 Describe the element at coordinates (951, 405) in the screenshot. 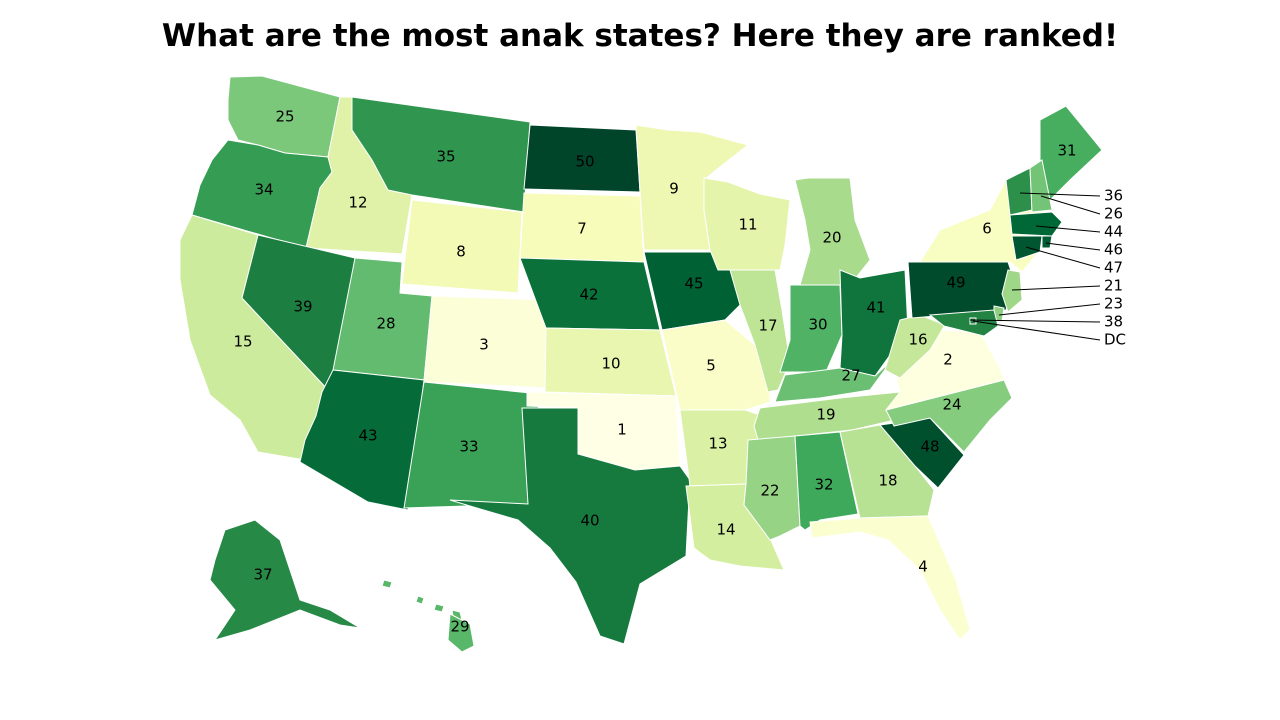

I see `rank-label-nc: 24` at that location.